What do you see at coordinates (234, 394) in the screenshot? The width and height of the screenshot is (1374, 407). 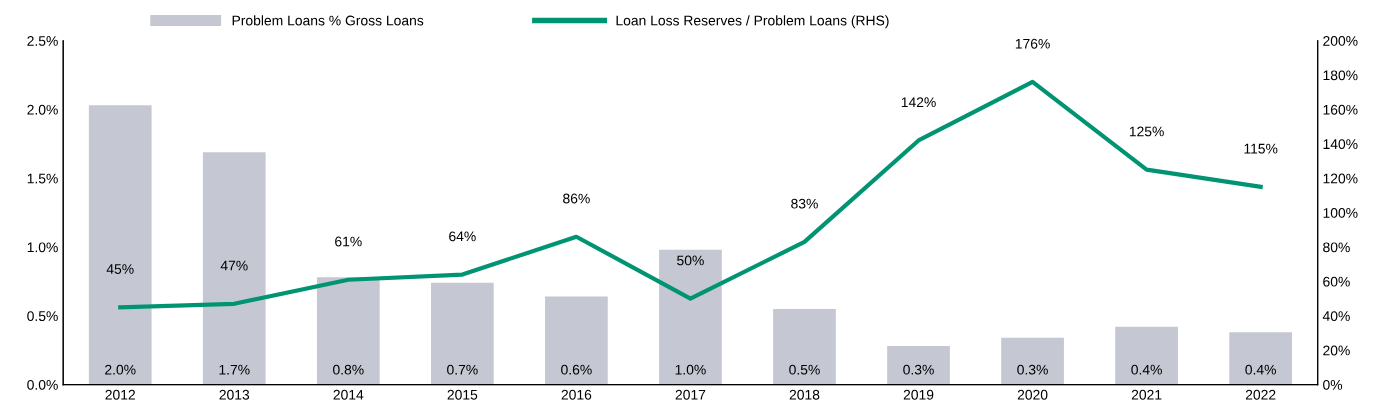 I see `x-tick-label: 2013` at bounding box center [234, 394].